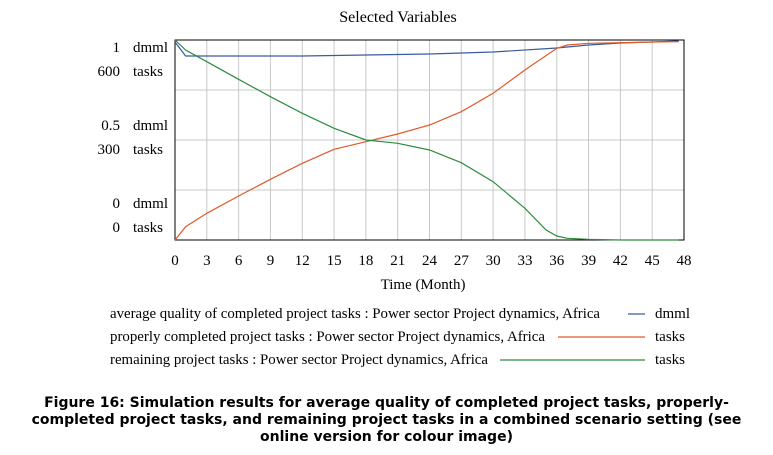  Describe the element at coordinates (117, 228) in the screenshot. I see `y-tick-value-tasks: 0` at that location.